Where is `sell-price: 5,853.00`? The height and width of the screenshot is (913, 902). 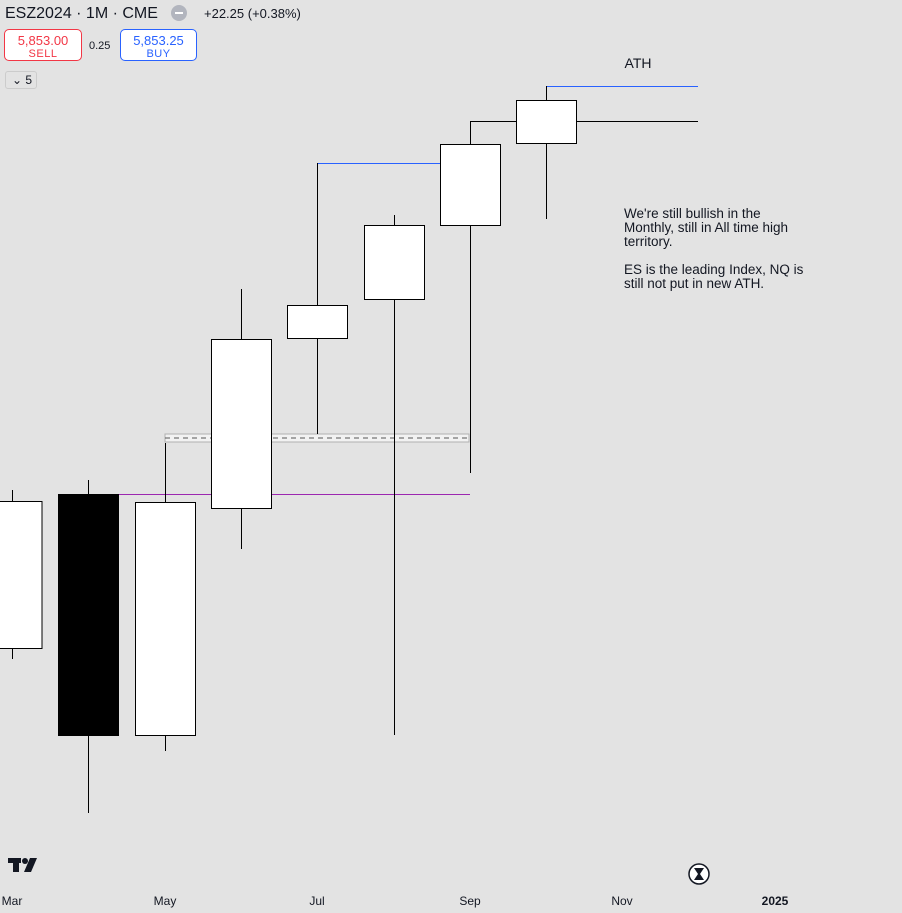
sell-price: 5,853.00 is located at coordinates (43, 40).